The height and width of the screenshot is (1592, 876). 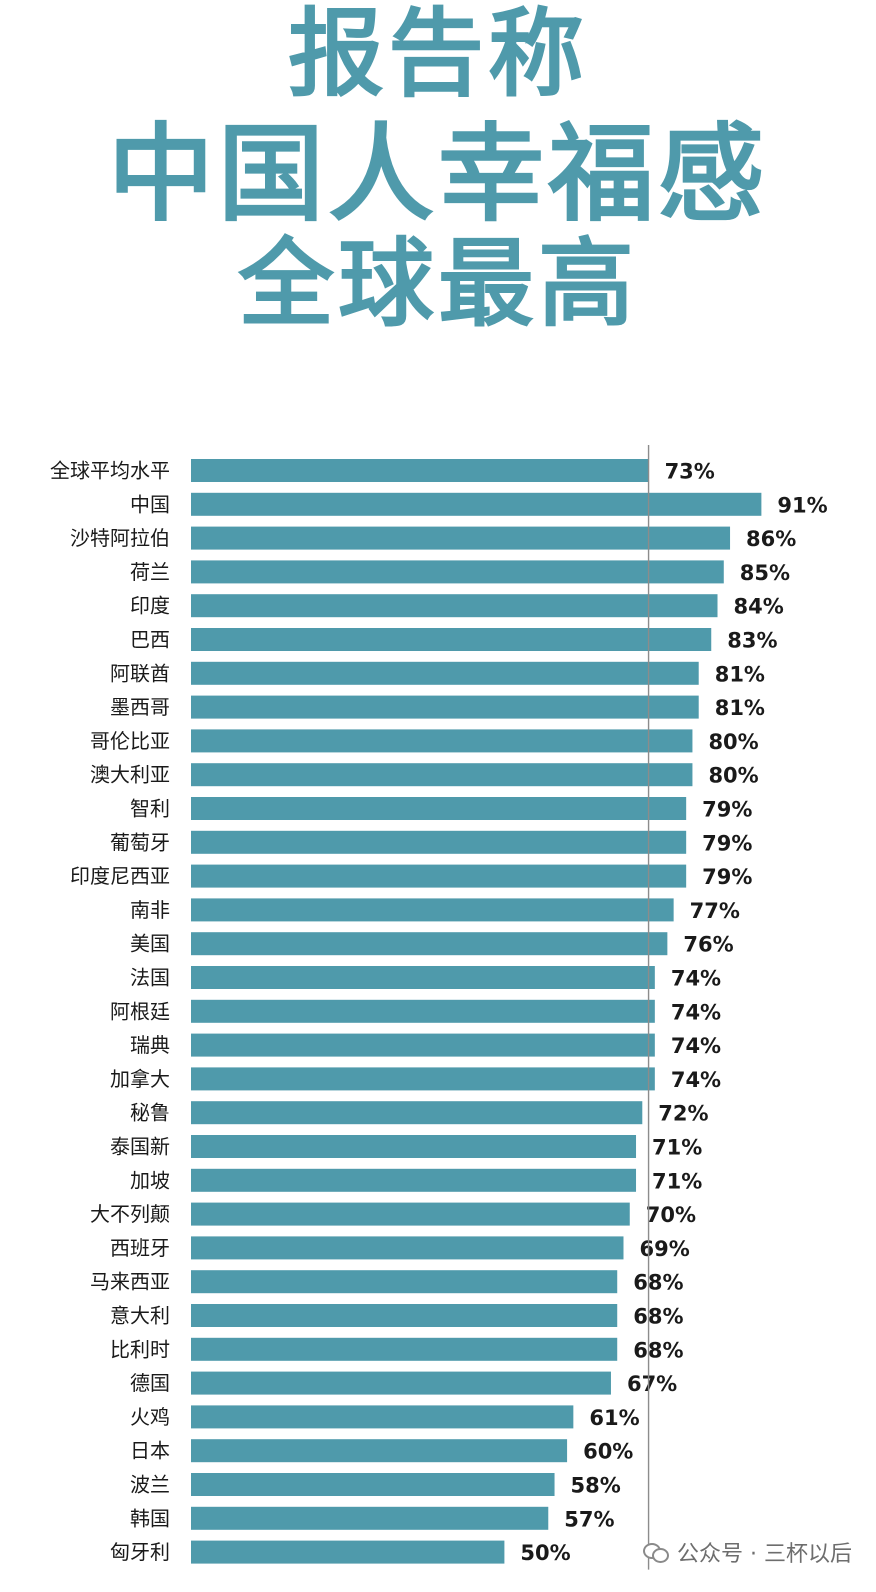 What do you see at coordinates (438, 174) in the screenshot?
I see `title-line-2: 中国人幸福感` at bounding box center [438, 174].